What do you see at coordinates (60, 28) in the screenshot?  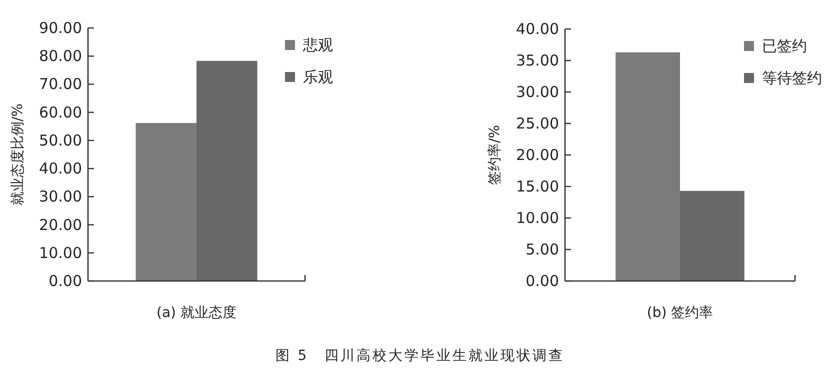 I see `y-tick-label: 90.00` at bounding box center [60, 28].